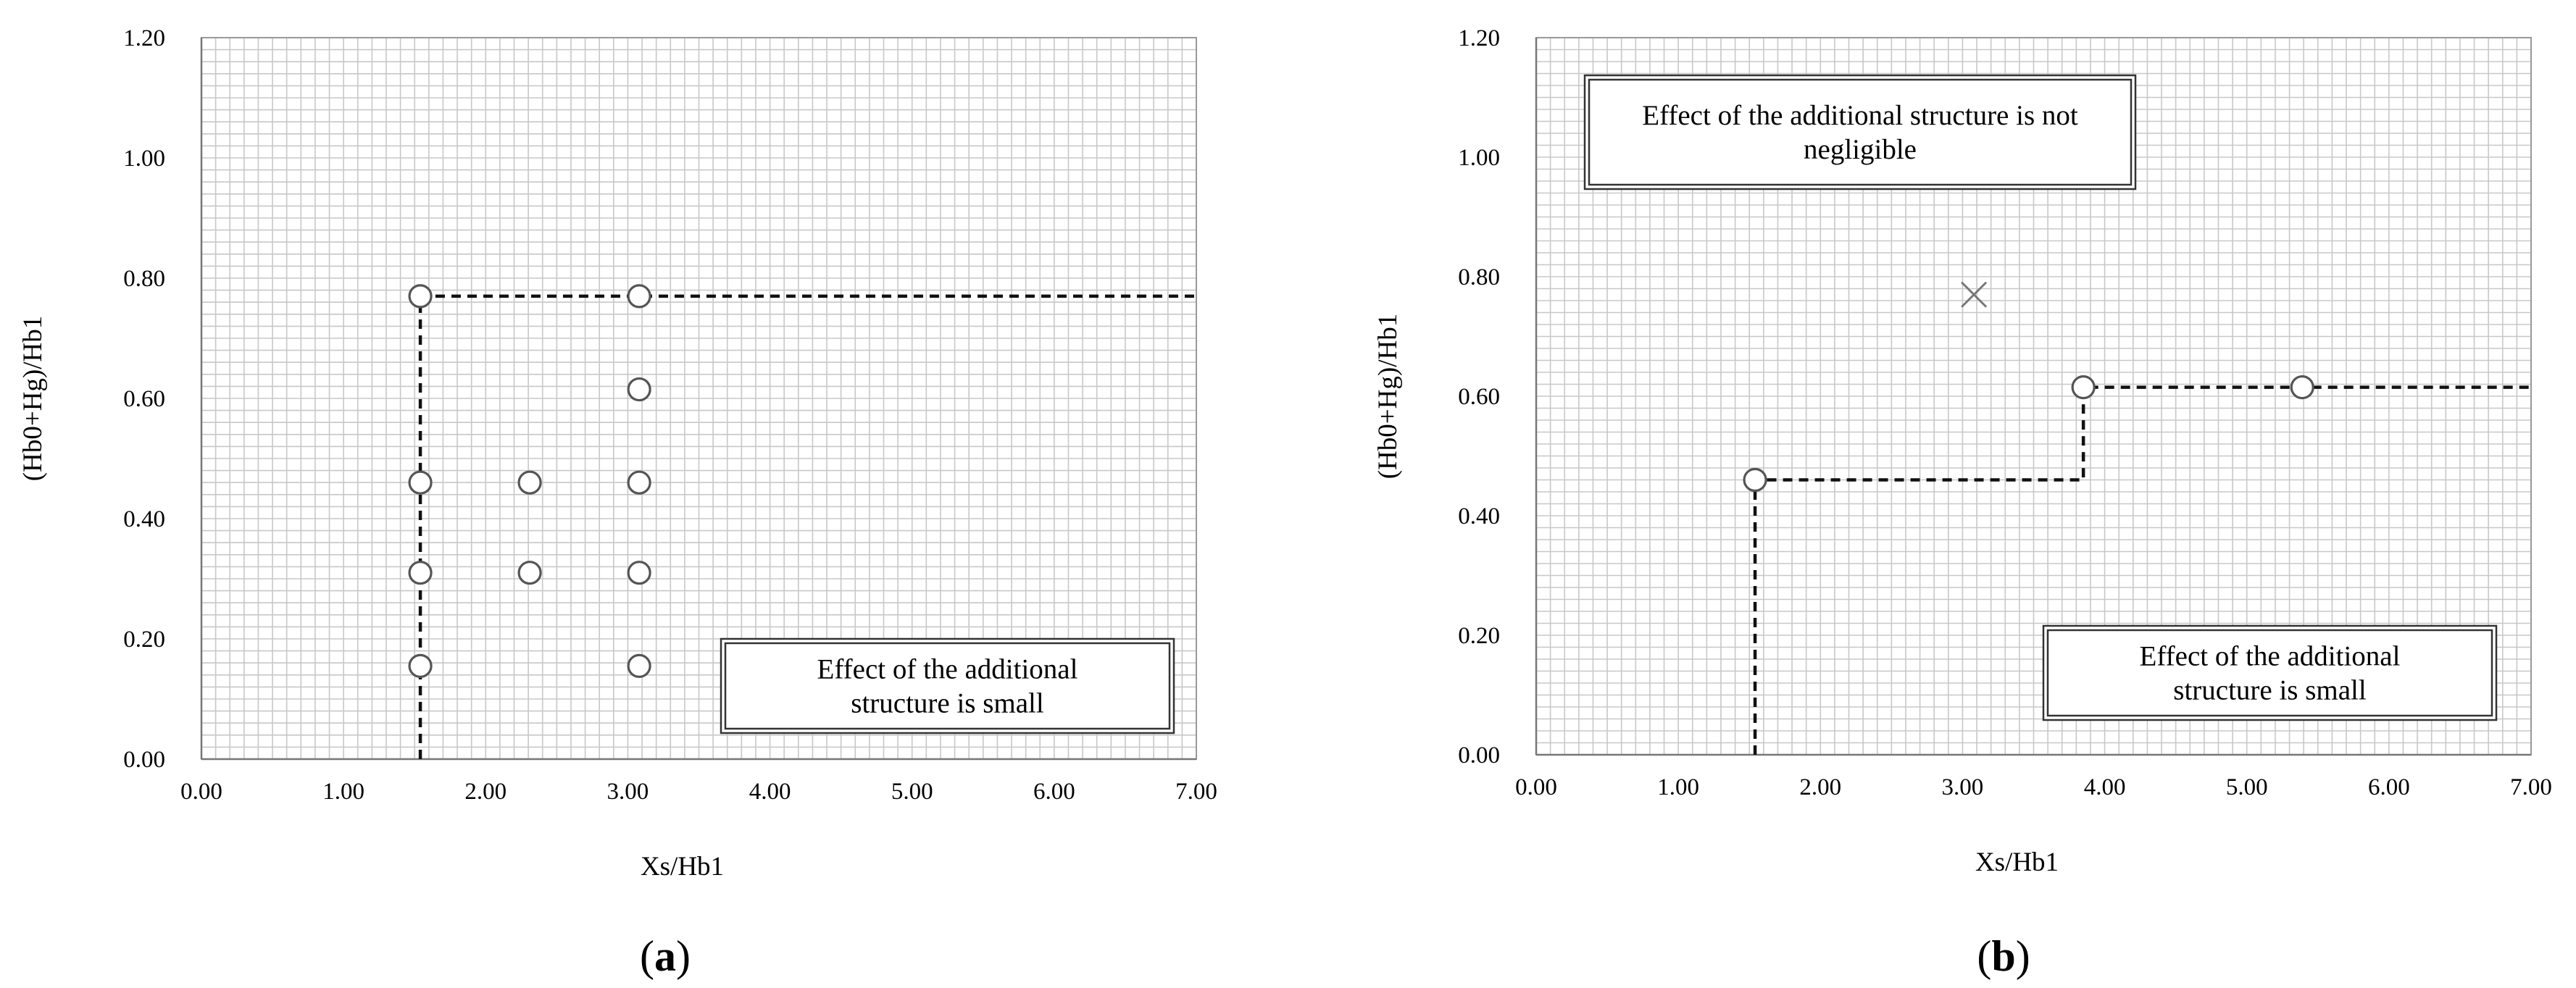  Describe the element at coordinates (1860, 149) in the screenshot. I see `annotation-text: negligible` at that location.